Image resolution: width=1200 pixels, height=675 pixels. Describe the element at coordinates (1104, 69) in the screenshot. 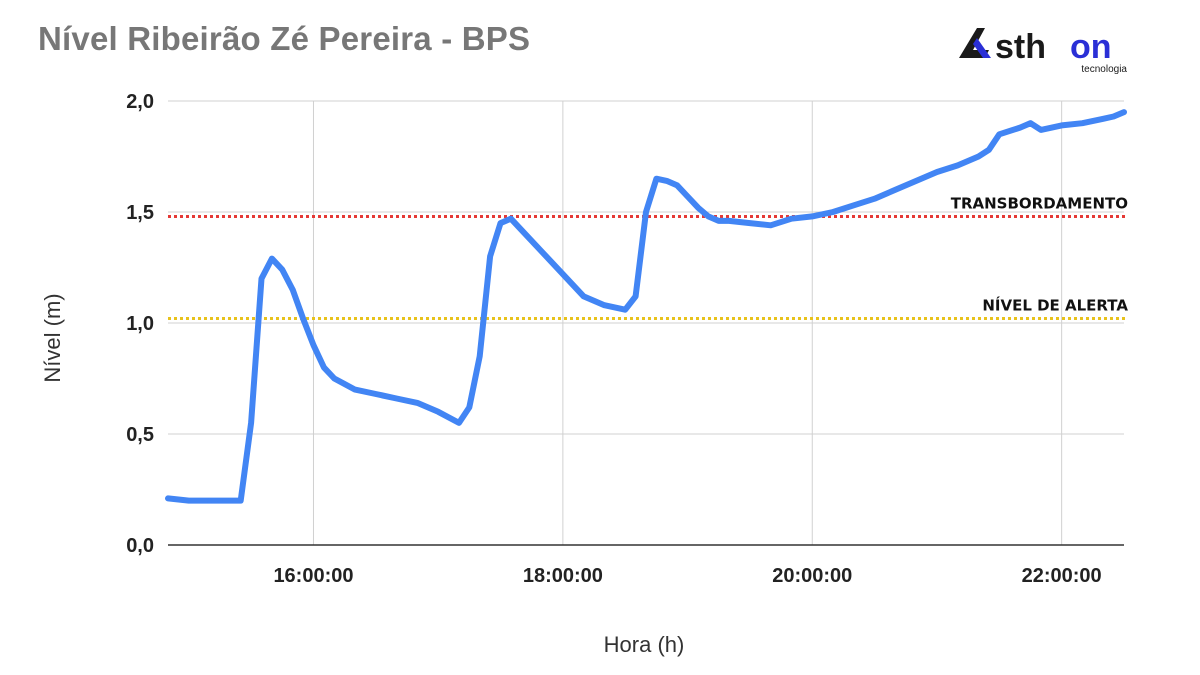

I see `brand-tagline: tecnologia` at that location.